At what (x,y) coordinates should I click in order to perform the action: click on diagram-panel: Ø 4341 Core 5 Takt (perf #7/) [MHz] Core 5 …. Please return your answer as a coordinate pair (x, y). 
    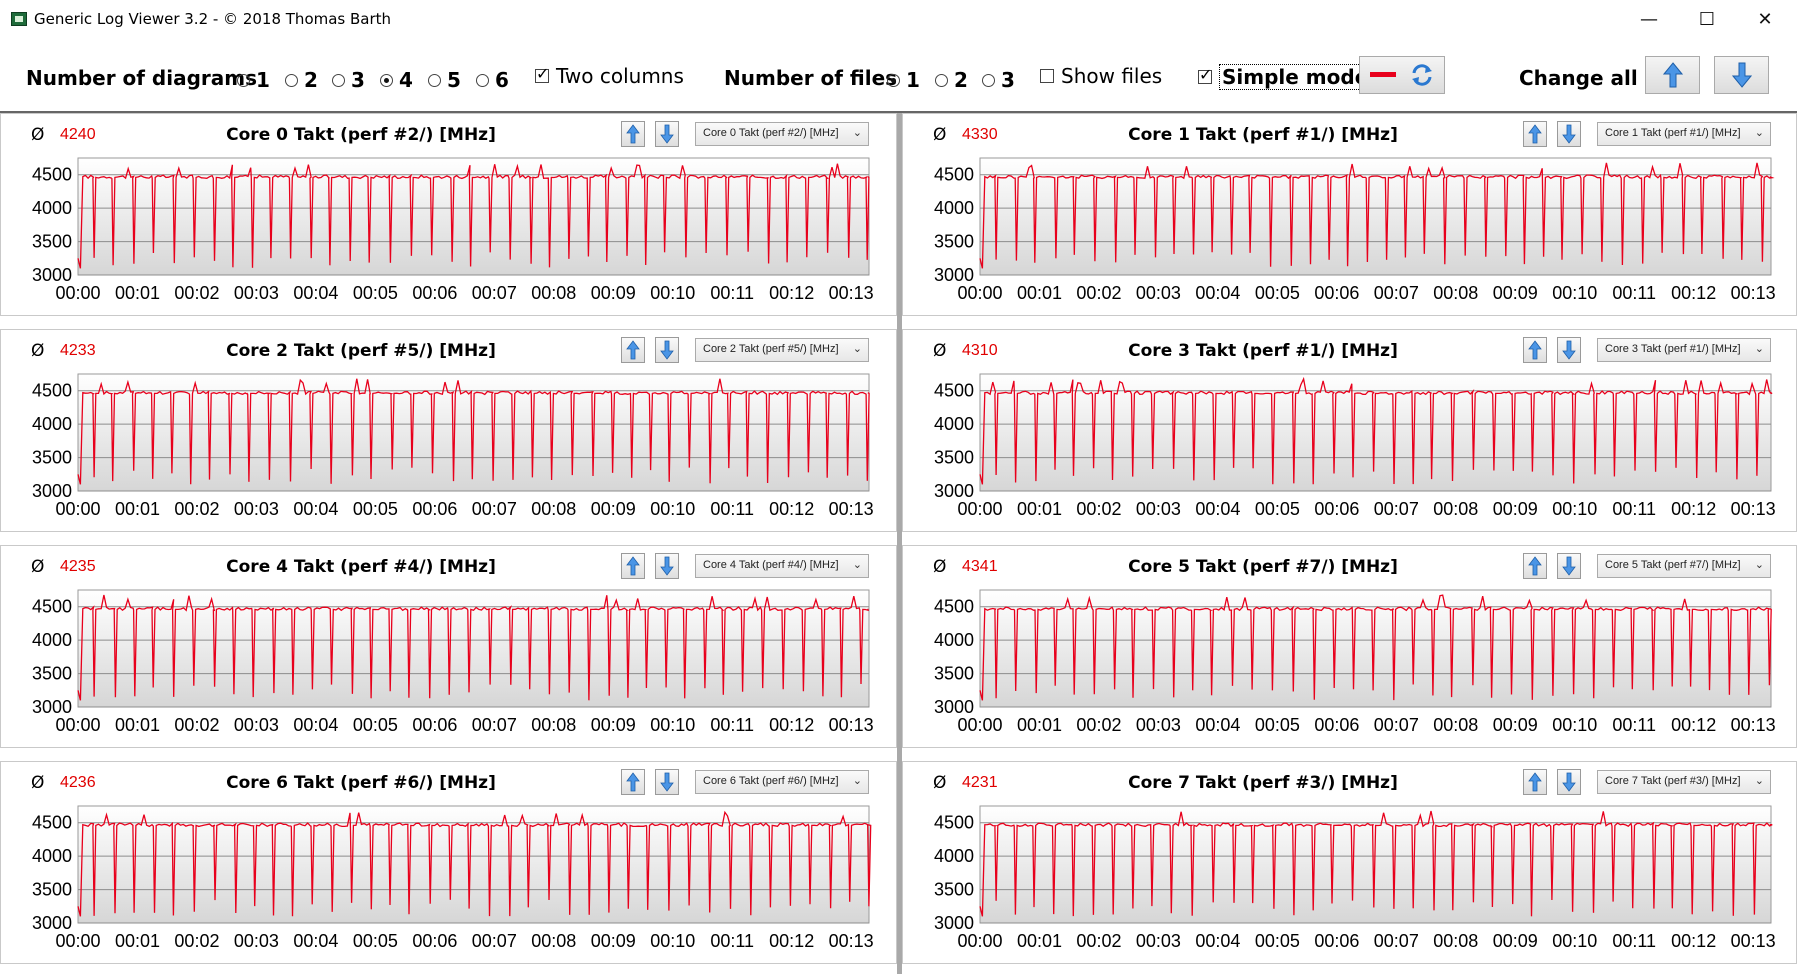
    Looking at the image, I should click on (1349, 646).